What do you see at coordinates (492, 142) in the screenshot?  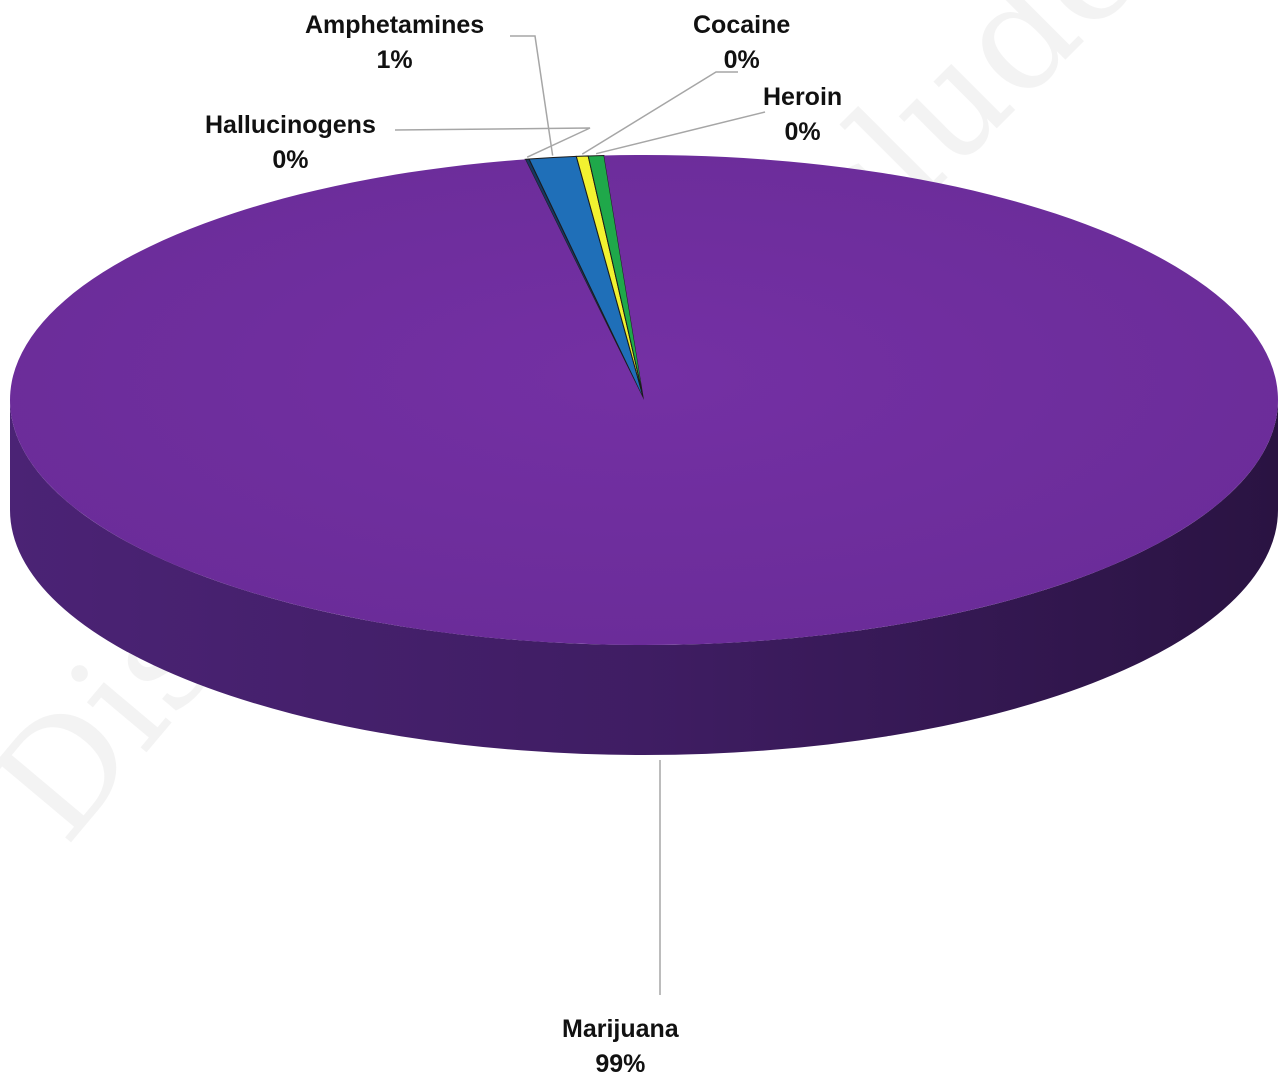 I see `leader-line-hallucinogens` at bounding box center [492, 142].